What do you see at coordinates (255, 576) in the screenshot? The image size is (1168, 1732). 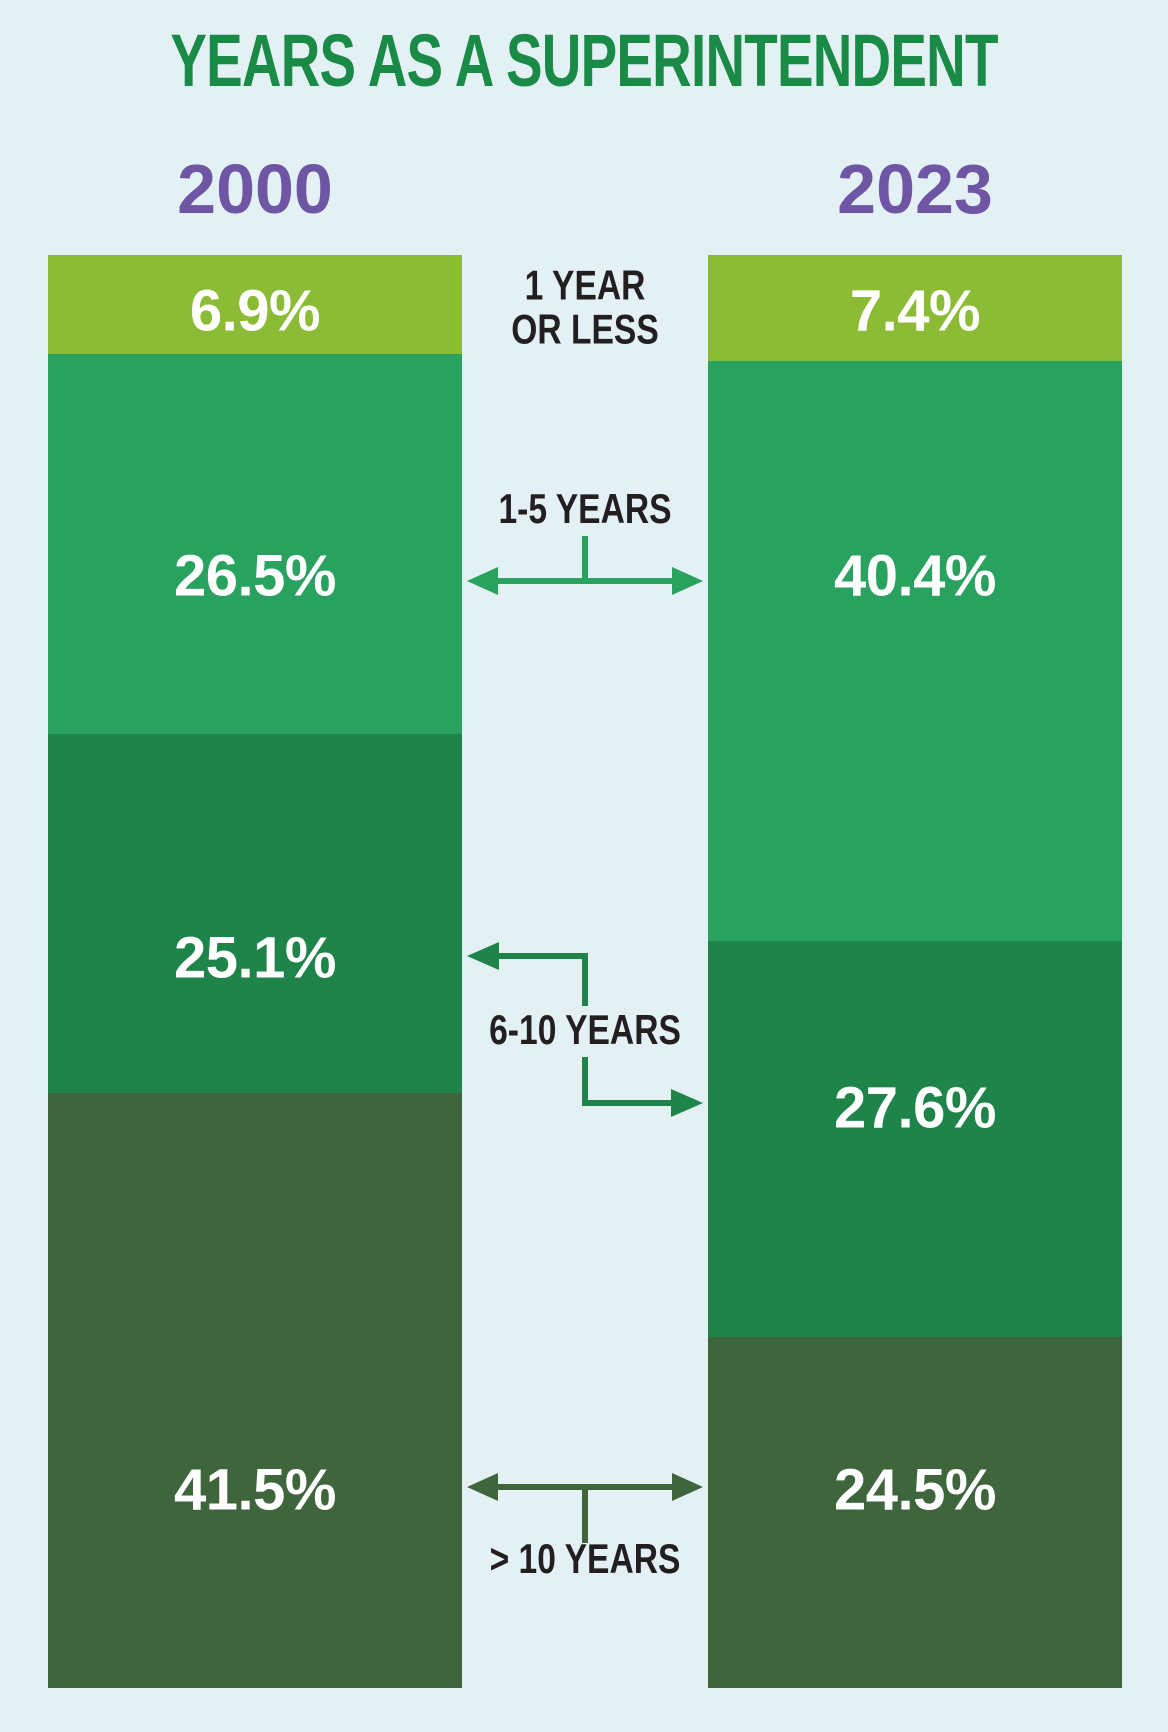 I see `value-label-2000-1-5-years: 26.5%` at bounding box center [255, 576].